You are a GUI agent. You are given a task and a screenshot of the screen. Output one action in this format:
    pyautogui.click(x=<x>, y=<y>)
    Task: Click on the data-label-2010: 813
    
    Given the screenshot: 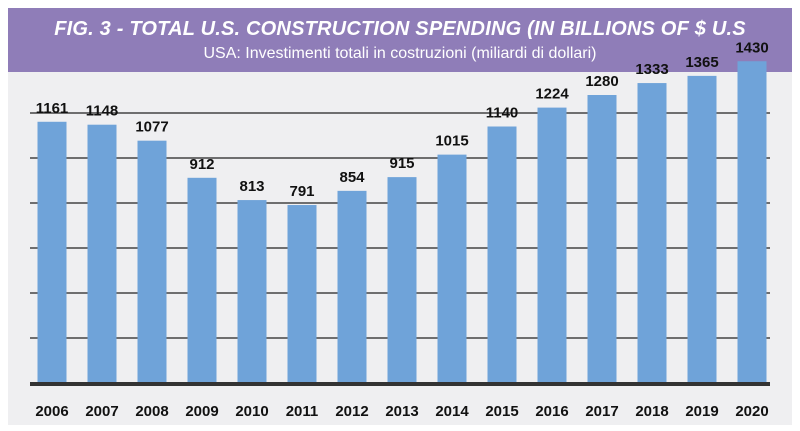 What is the action you would take?
    pyautogui.click(x=251, y=186)
    